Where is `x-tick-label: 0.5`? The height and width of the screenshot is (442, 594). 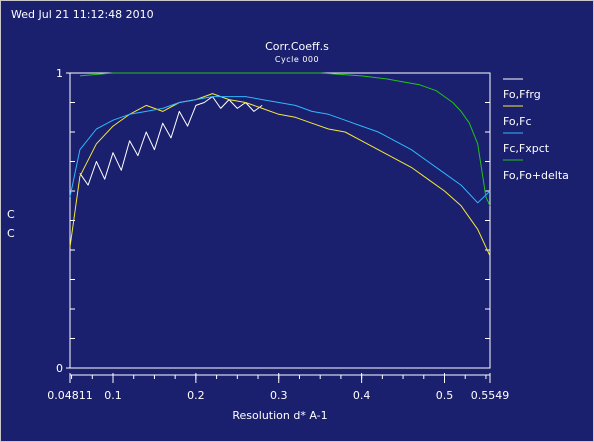
x-tick-label: 0.5 is located at coordinates (445, 395).